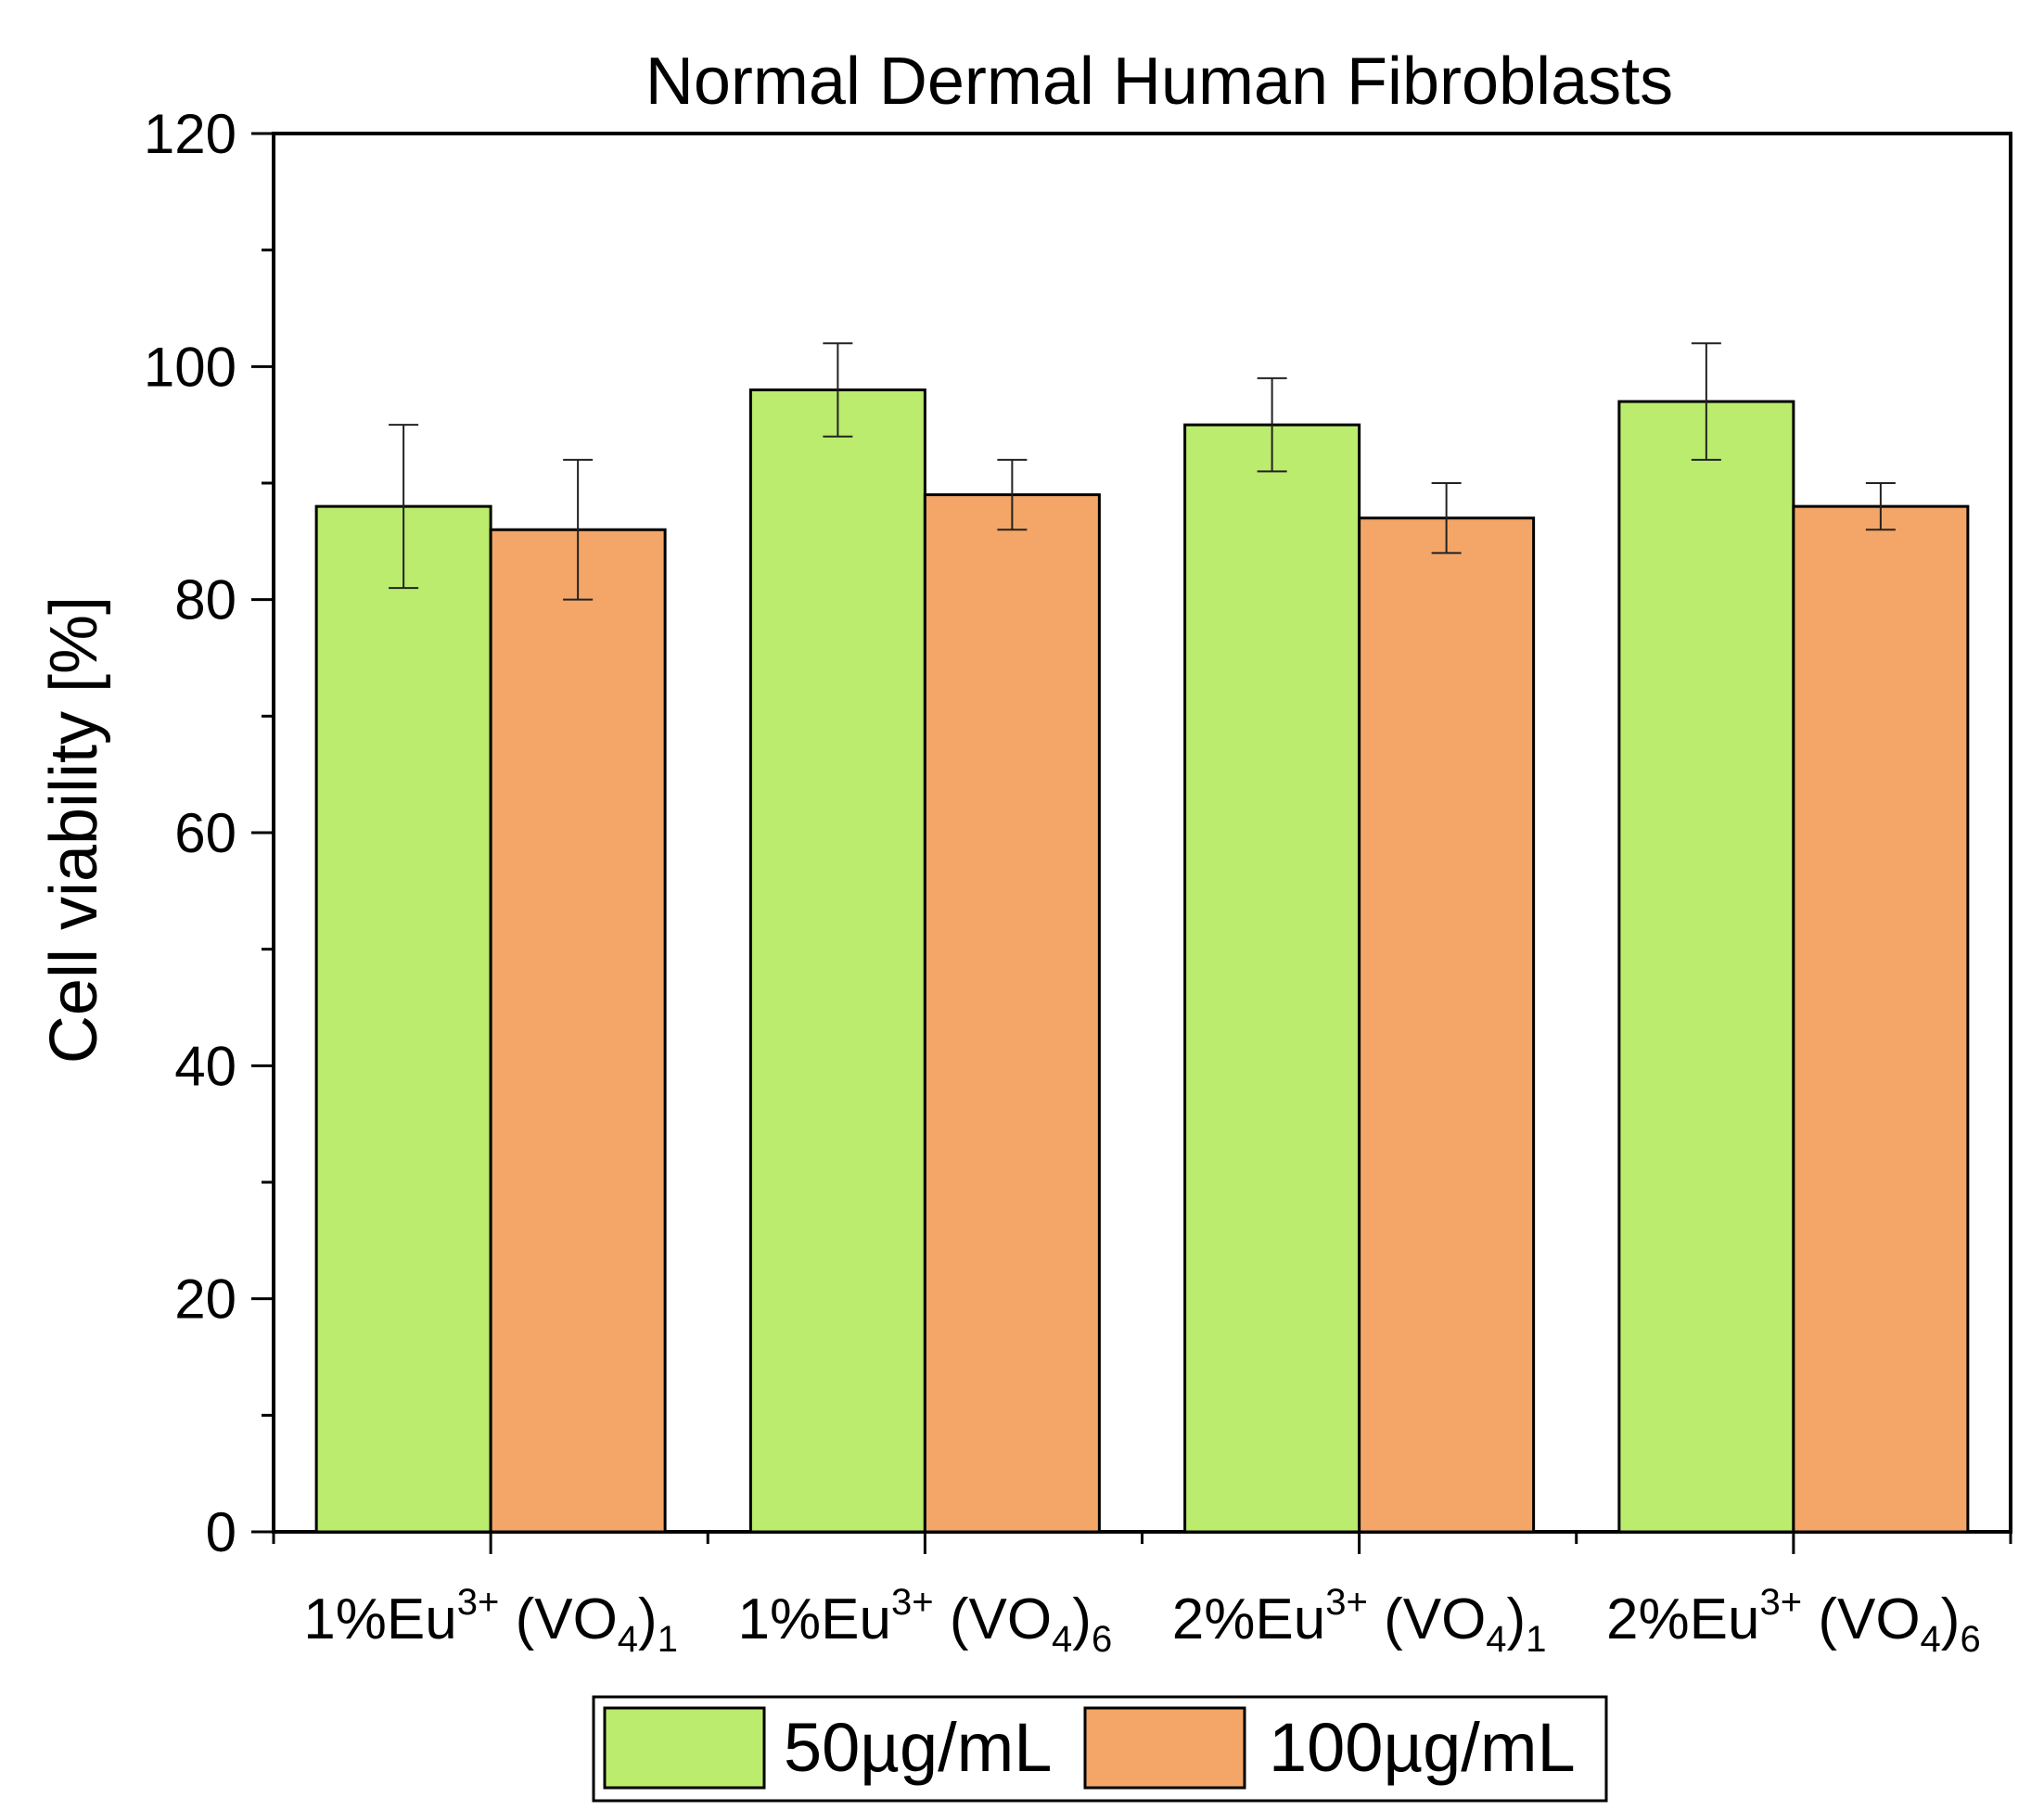  What do you see at coordinates (1422, 1747) in the screenshot?
I see `legend-label: 100µg/mL` at bounding box center [1422, 1747].